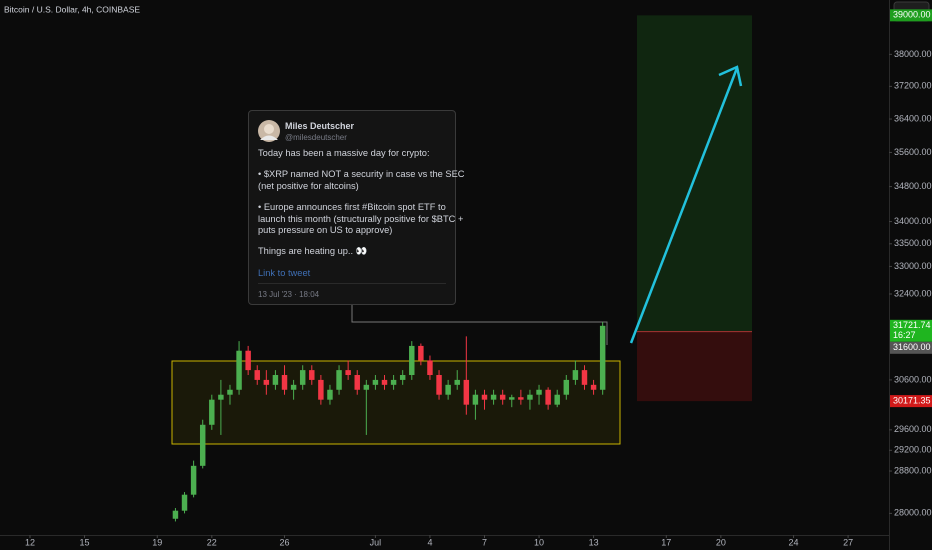 Image resolution: width=932 pixels, height=550 pixels. Describe the element at coordinates (913, 450) in the screenshot. I see `y-tick-label: 29200.00` at that location.